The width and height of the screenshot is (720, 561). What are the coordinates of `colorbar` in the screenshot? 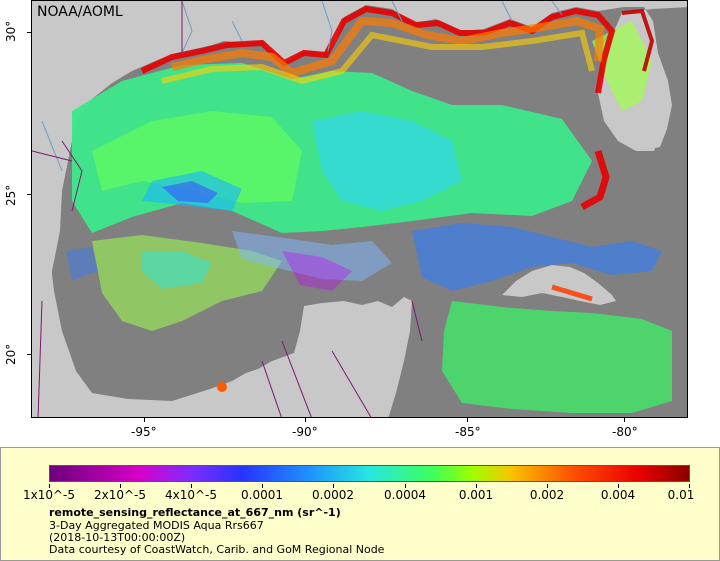 It's located at (369, 473).